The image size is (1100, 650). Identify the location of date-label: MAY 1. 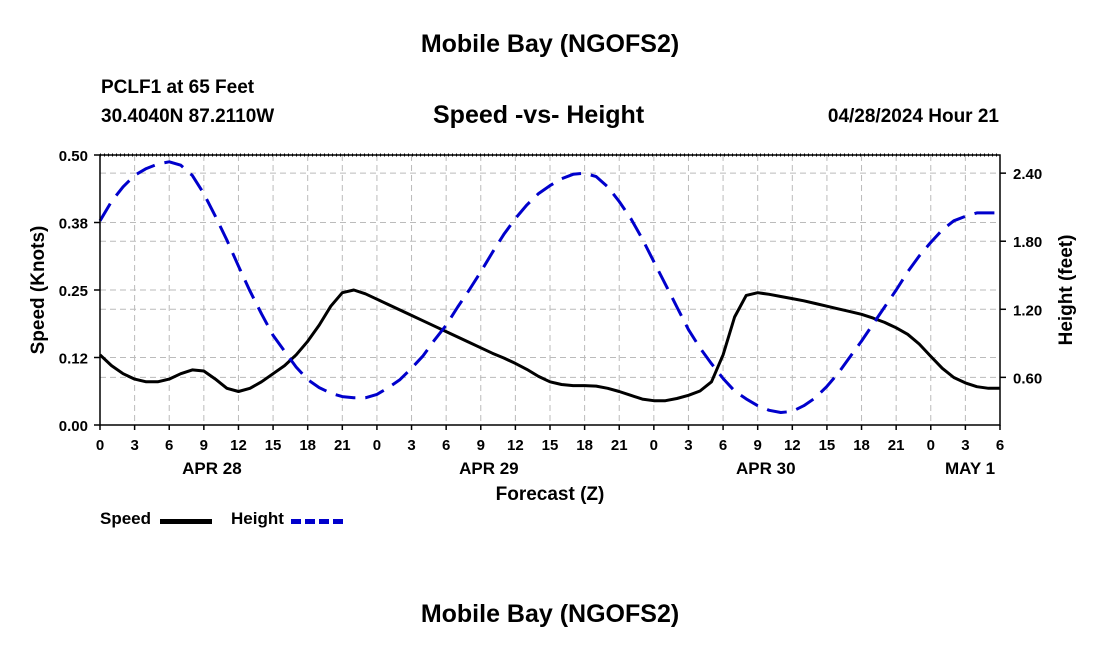
(970, 468).